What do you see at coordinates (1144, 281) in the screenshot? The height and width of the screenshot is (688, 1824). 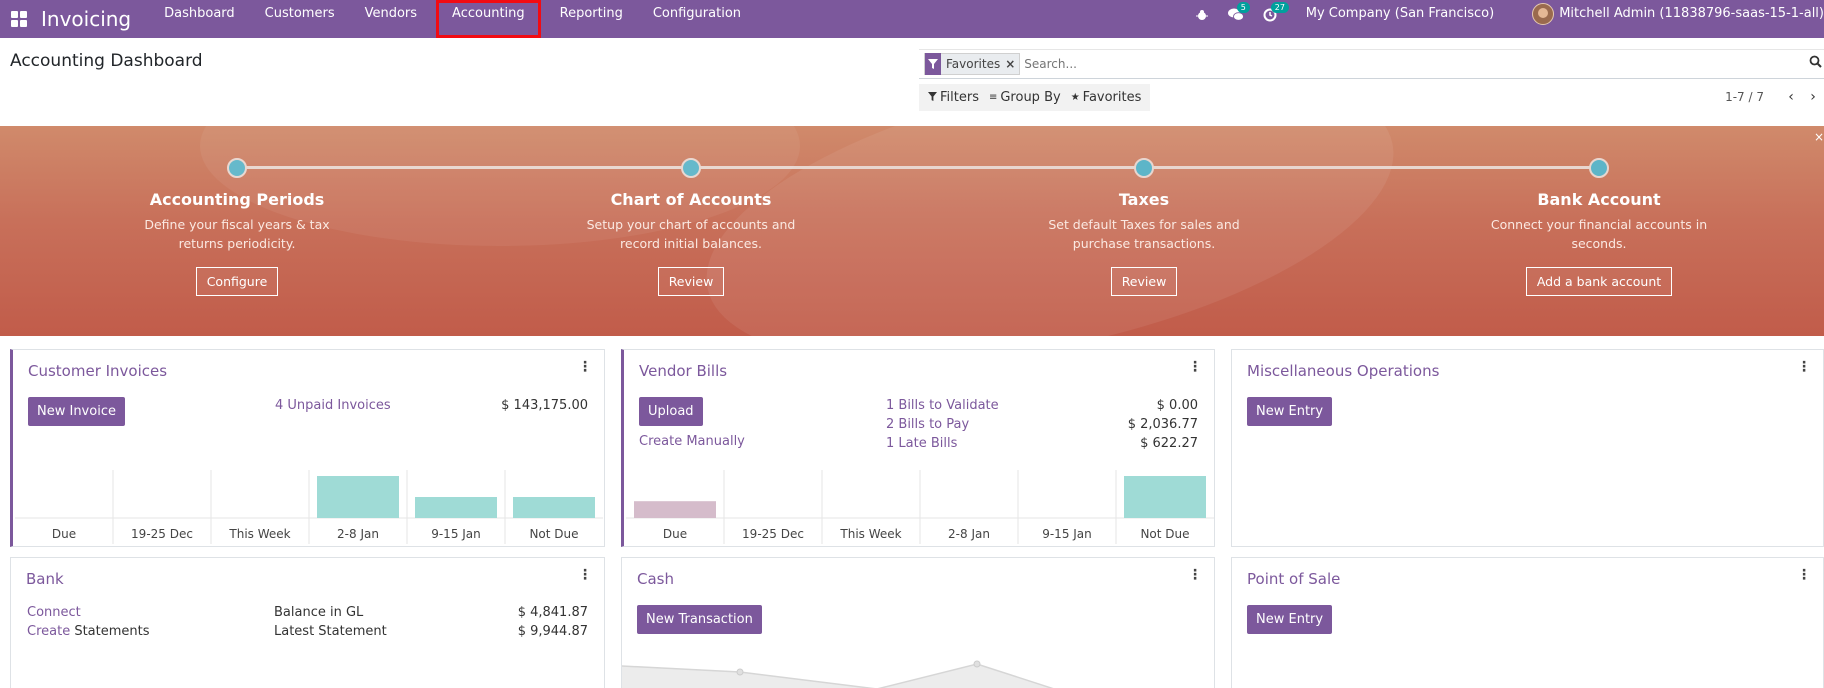 I see `review-taxes-button: Review` at bounding box center [1144, 281].